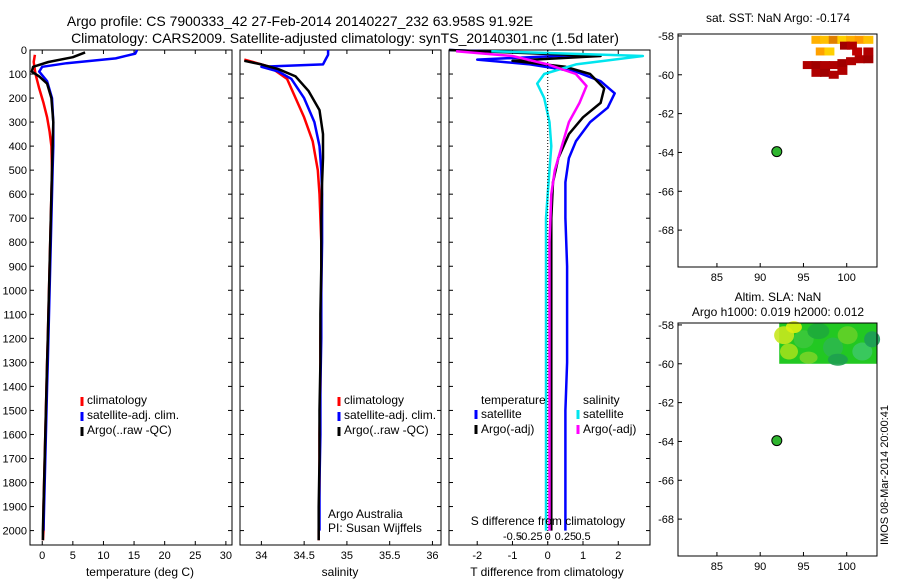  I want to click on temperature-xtick-label: 10, so click(103, 556).